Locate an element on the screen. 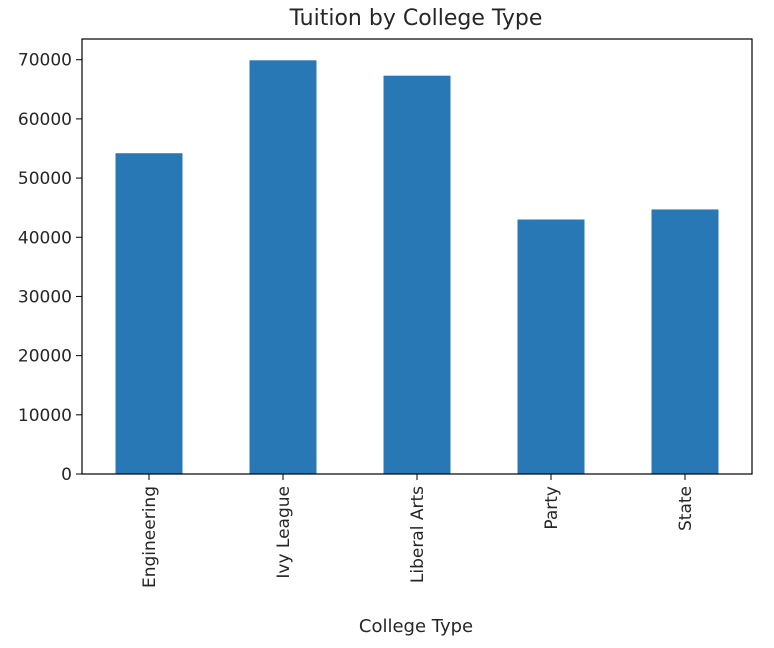  chart-title: Tuition by College Type is located at coordinates (416, 18).